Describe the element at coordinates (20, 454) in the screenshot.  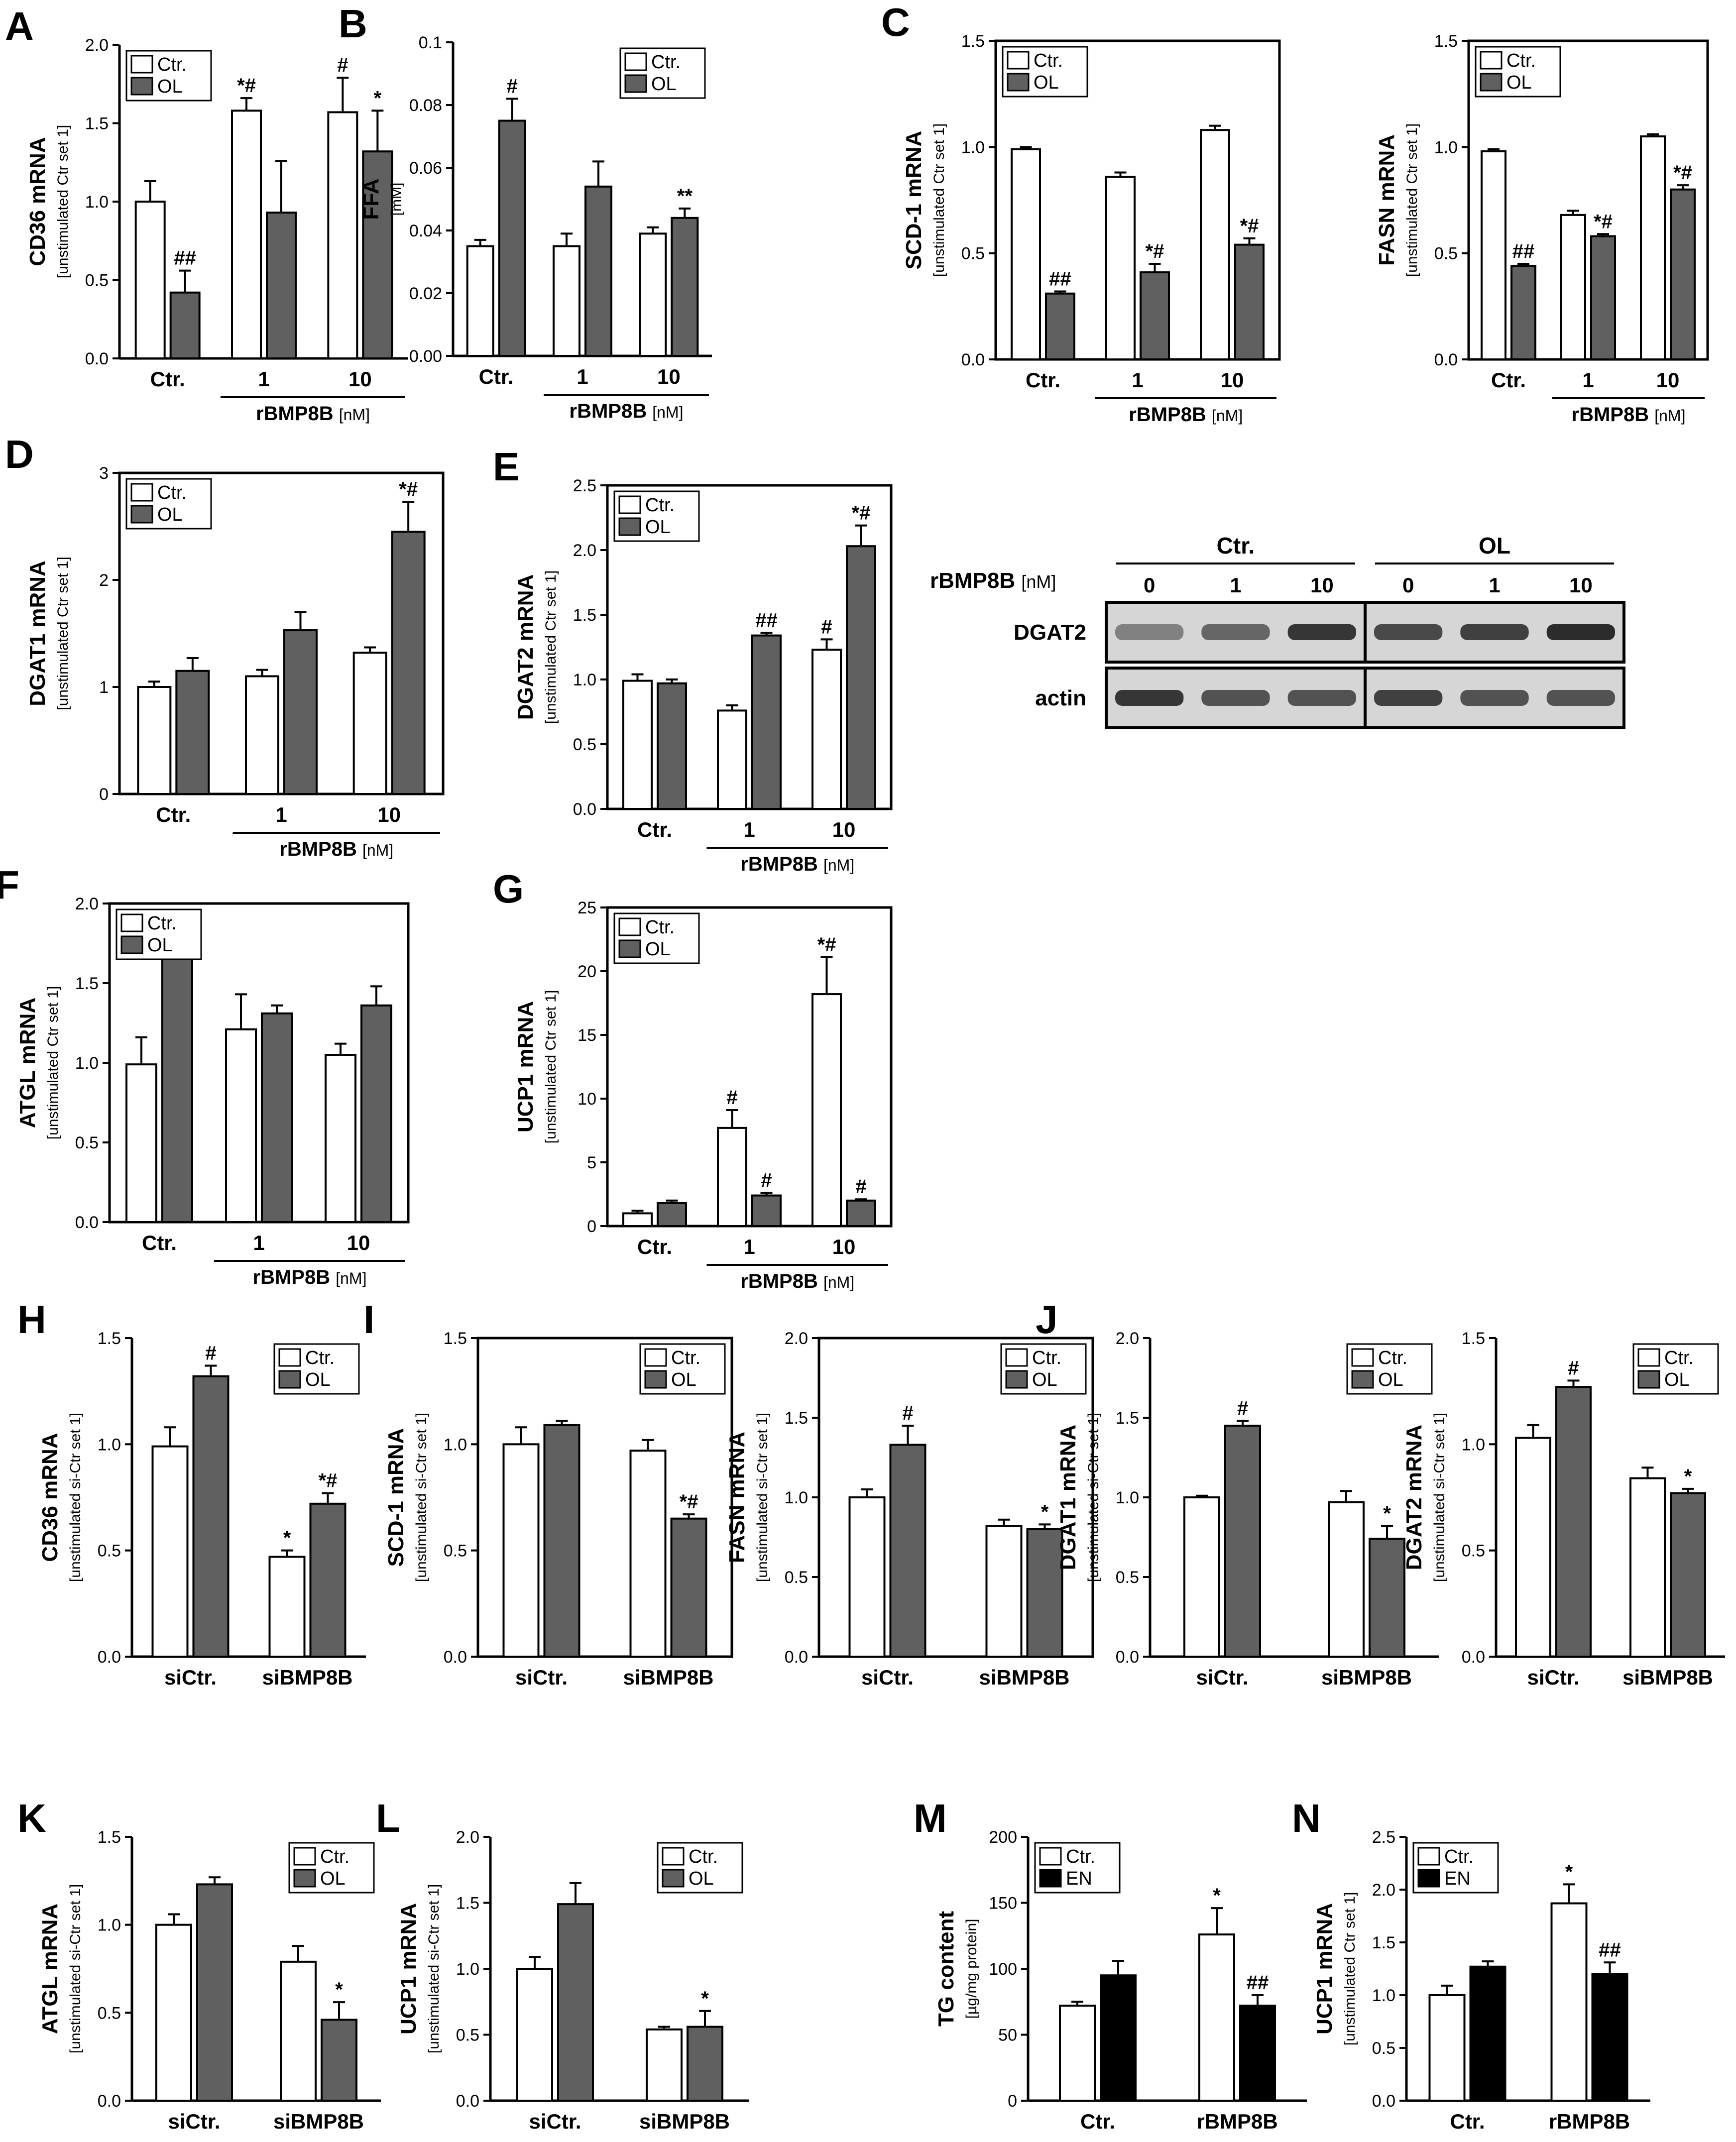
I see `panel-letter: D` at that location.